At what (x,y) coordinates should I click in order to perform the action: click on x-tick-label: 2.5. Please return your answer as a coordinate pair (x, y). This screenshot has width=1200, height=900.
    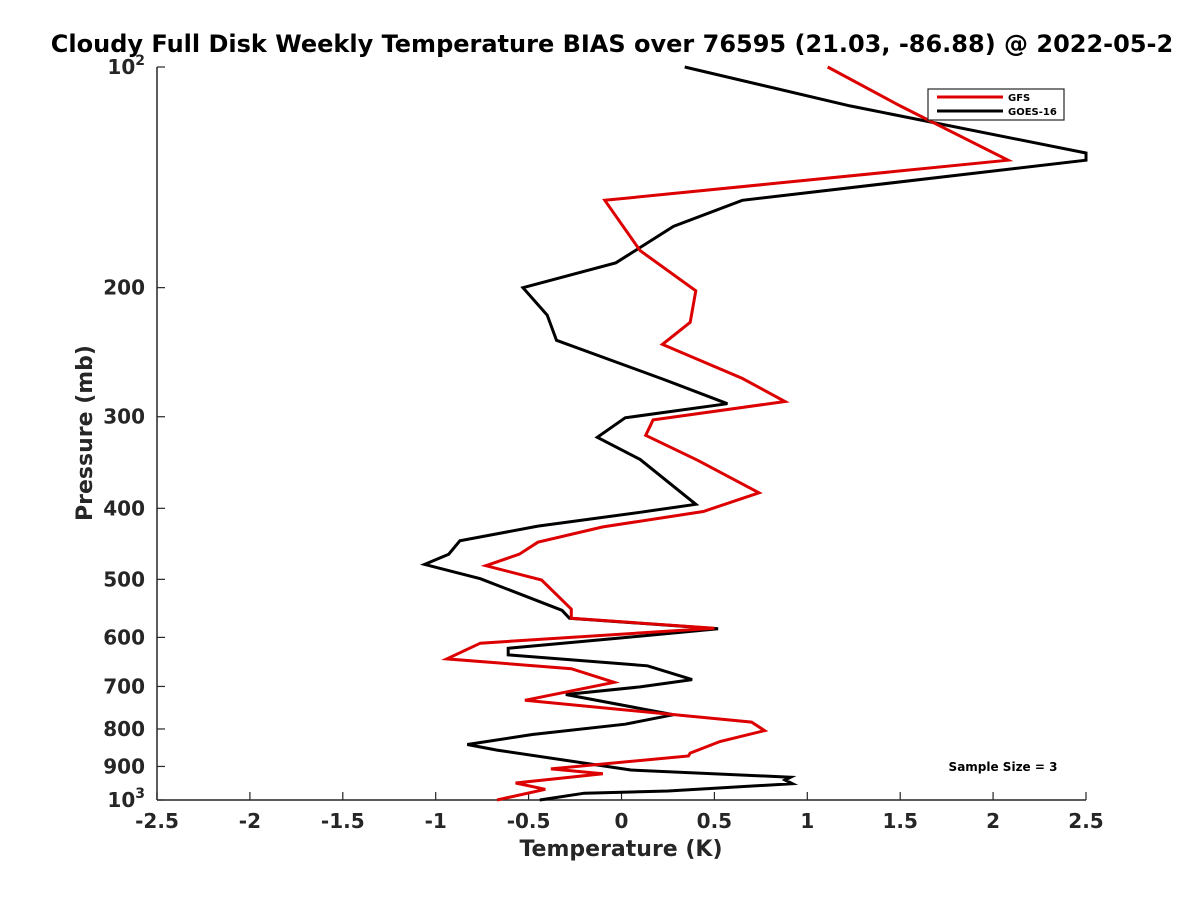
    Looking at the image, I should click on (1085, 821).